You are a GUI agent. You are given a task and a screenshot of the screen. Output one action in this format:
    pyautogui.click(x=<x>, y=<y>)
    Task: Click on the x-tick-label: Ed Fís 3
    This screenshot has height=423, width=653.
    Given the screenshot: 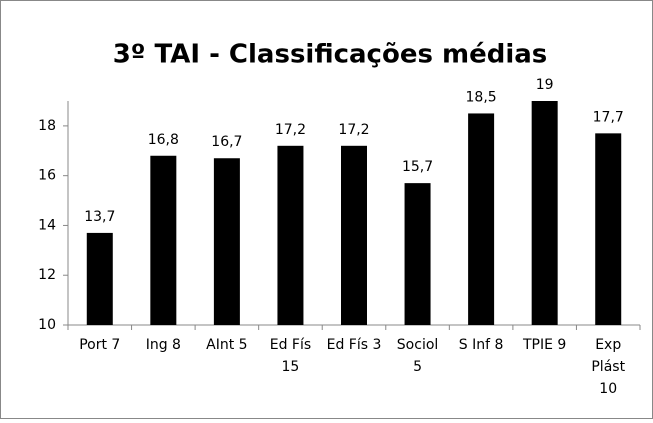 What is the action you would take?
    pyautogui.click(x=354, y=345)
    